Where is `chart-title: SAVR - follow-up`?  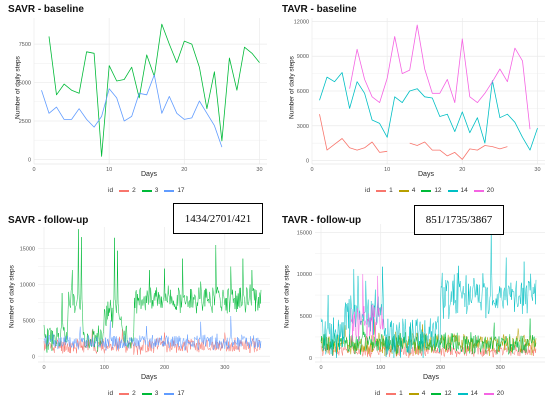 chart-title: SAVR - follow-up is located at coordinates (48, 220).